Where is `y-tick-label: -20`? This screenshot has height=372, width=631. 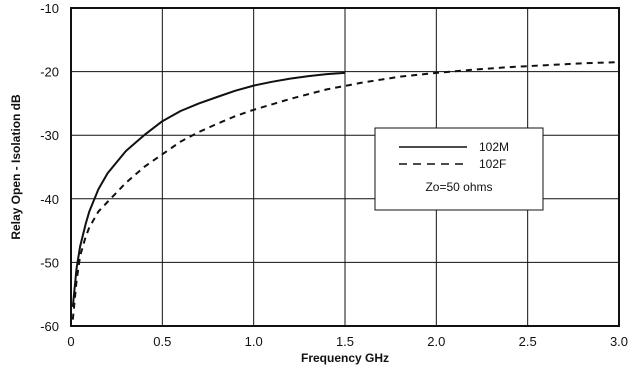
y-tick-label: -20 is located at coordinates (49, 72).